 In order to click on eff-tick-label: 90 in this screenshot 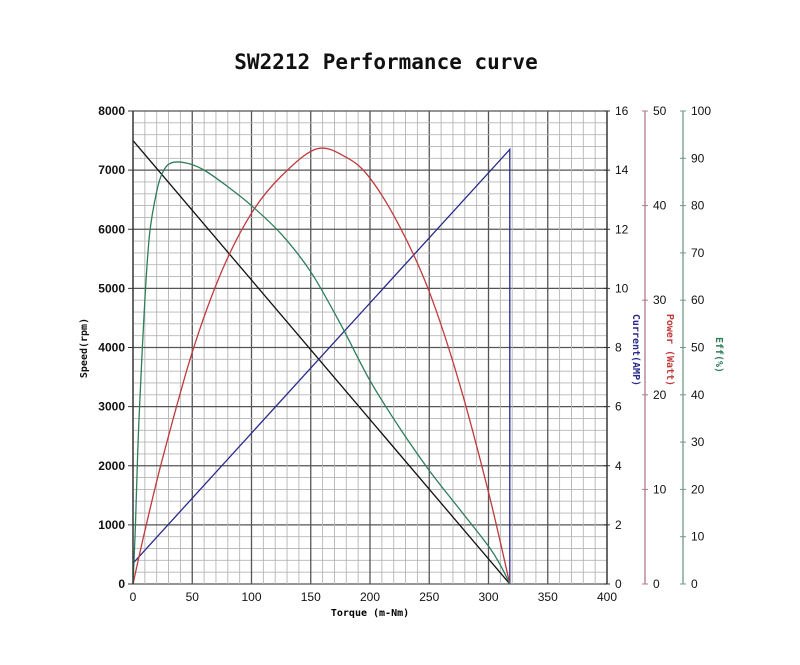, I will do `click(698, 158)`.